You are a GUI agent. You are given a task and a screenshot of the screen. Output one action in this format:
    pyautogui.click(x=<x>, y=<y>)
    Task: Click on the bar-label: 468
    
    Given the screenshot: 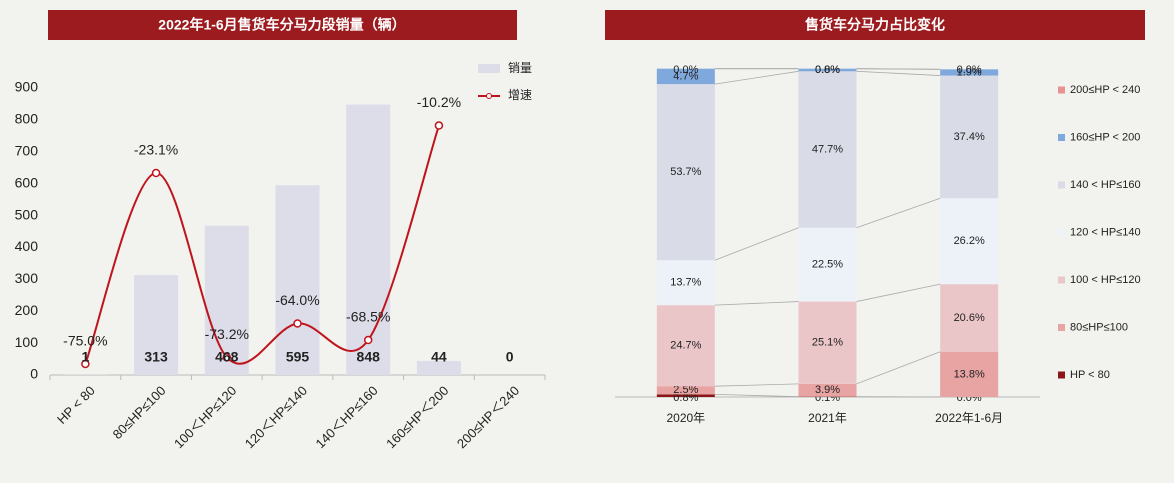 What is the action you would take?
    pyautogui.click(x=227, y=357)
    